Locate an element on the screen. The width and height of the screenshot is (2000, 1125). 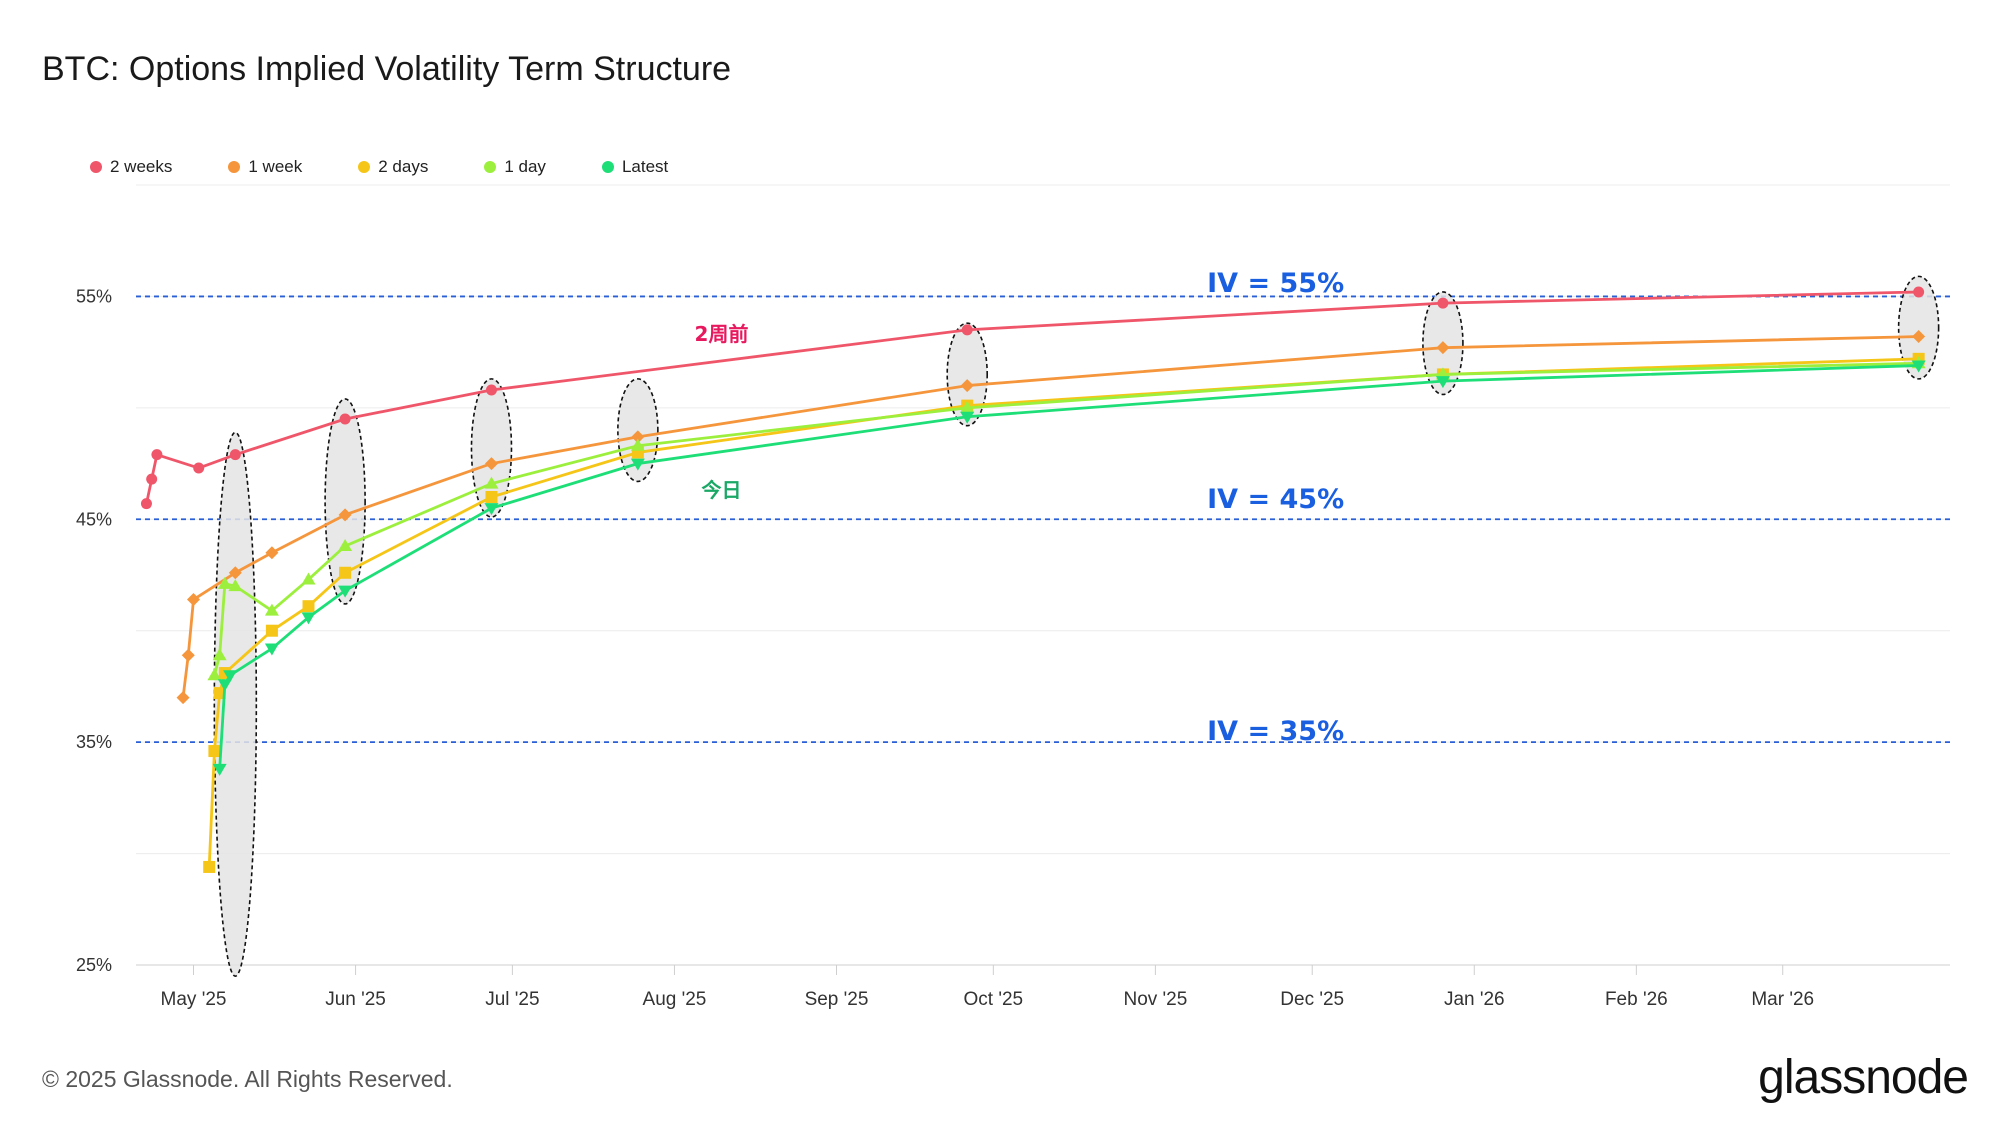
x-tick-label: Jan '26 is located at coordinates (1474, 999).